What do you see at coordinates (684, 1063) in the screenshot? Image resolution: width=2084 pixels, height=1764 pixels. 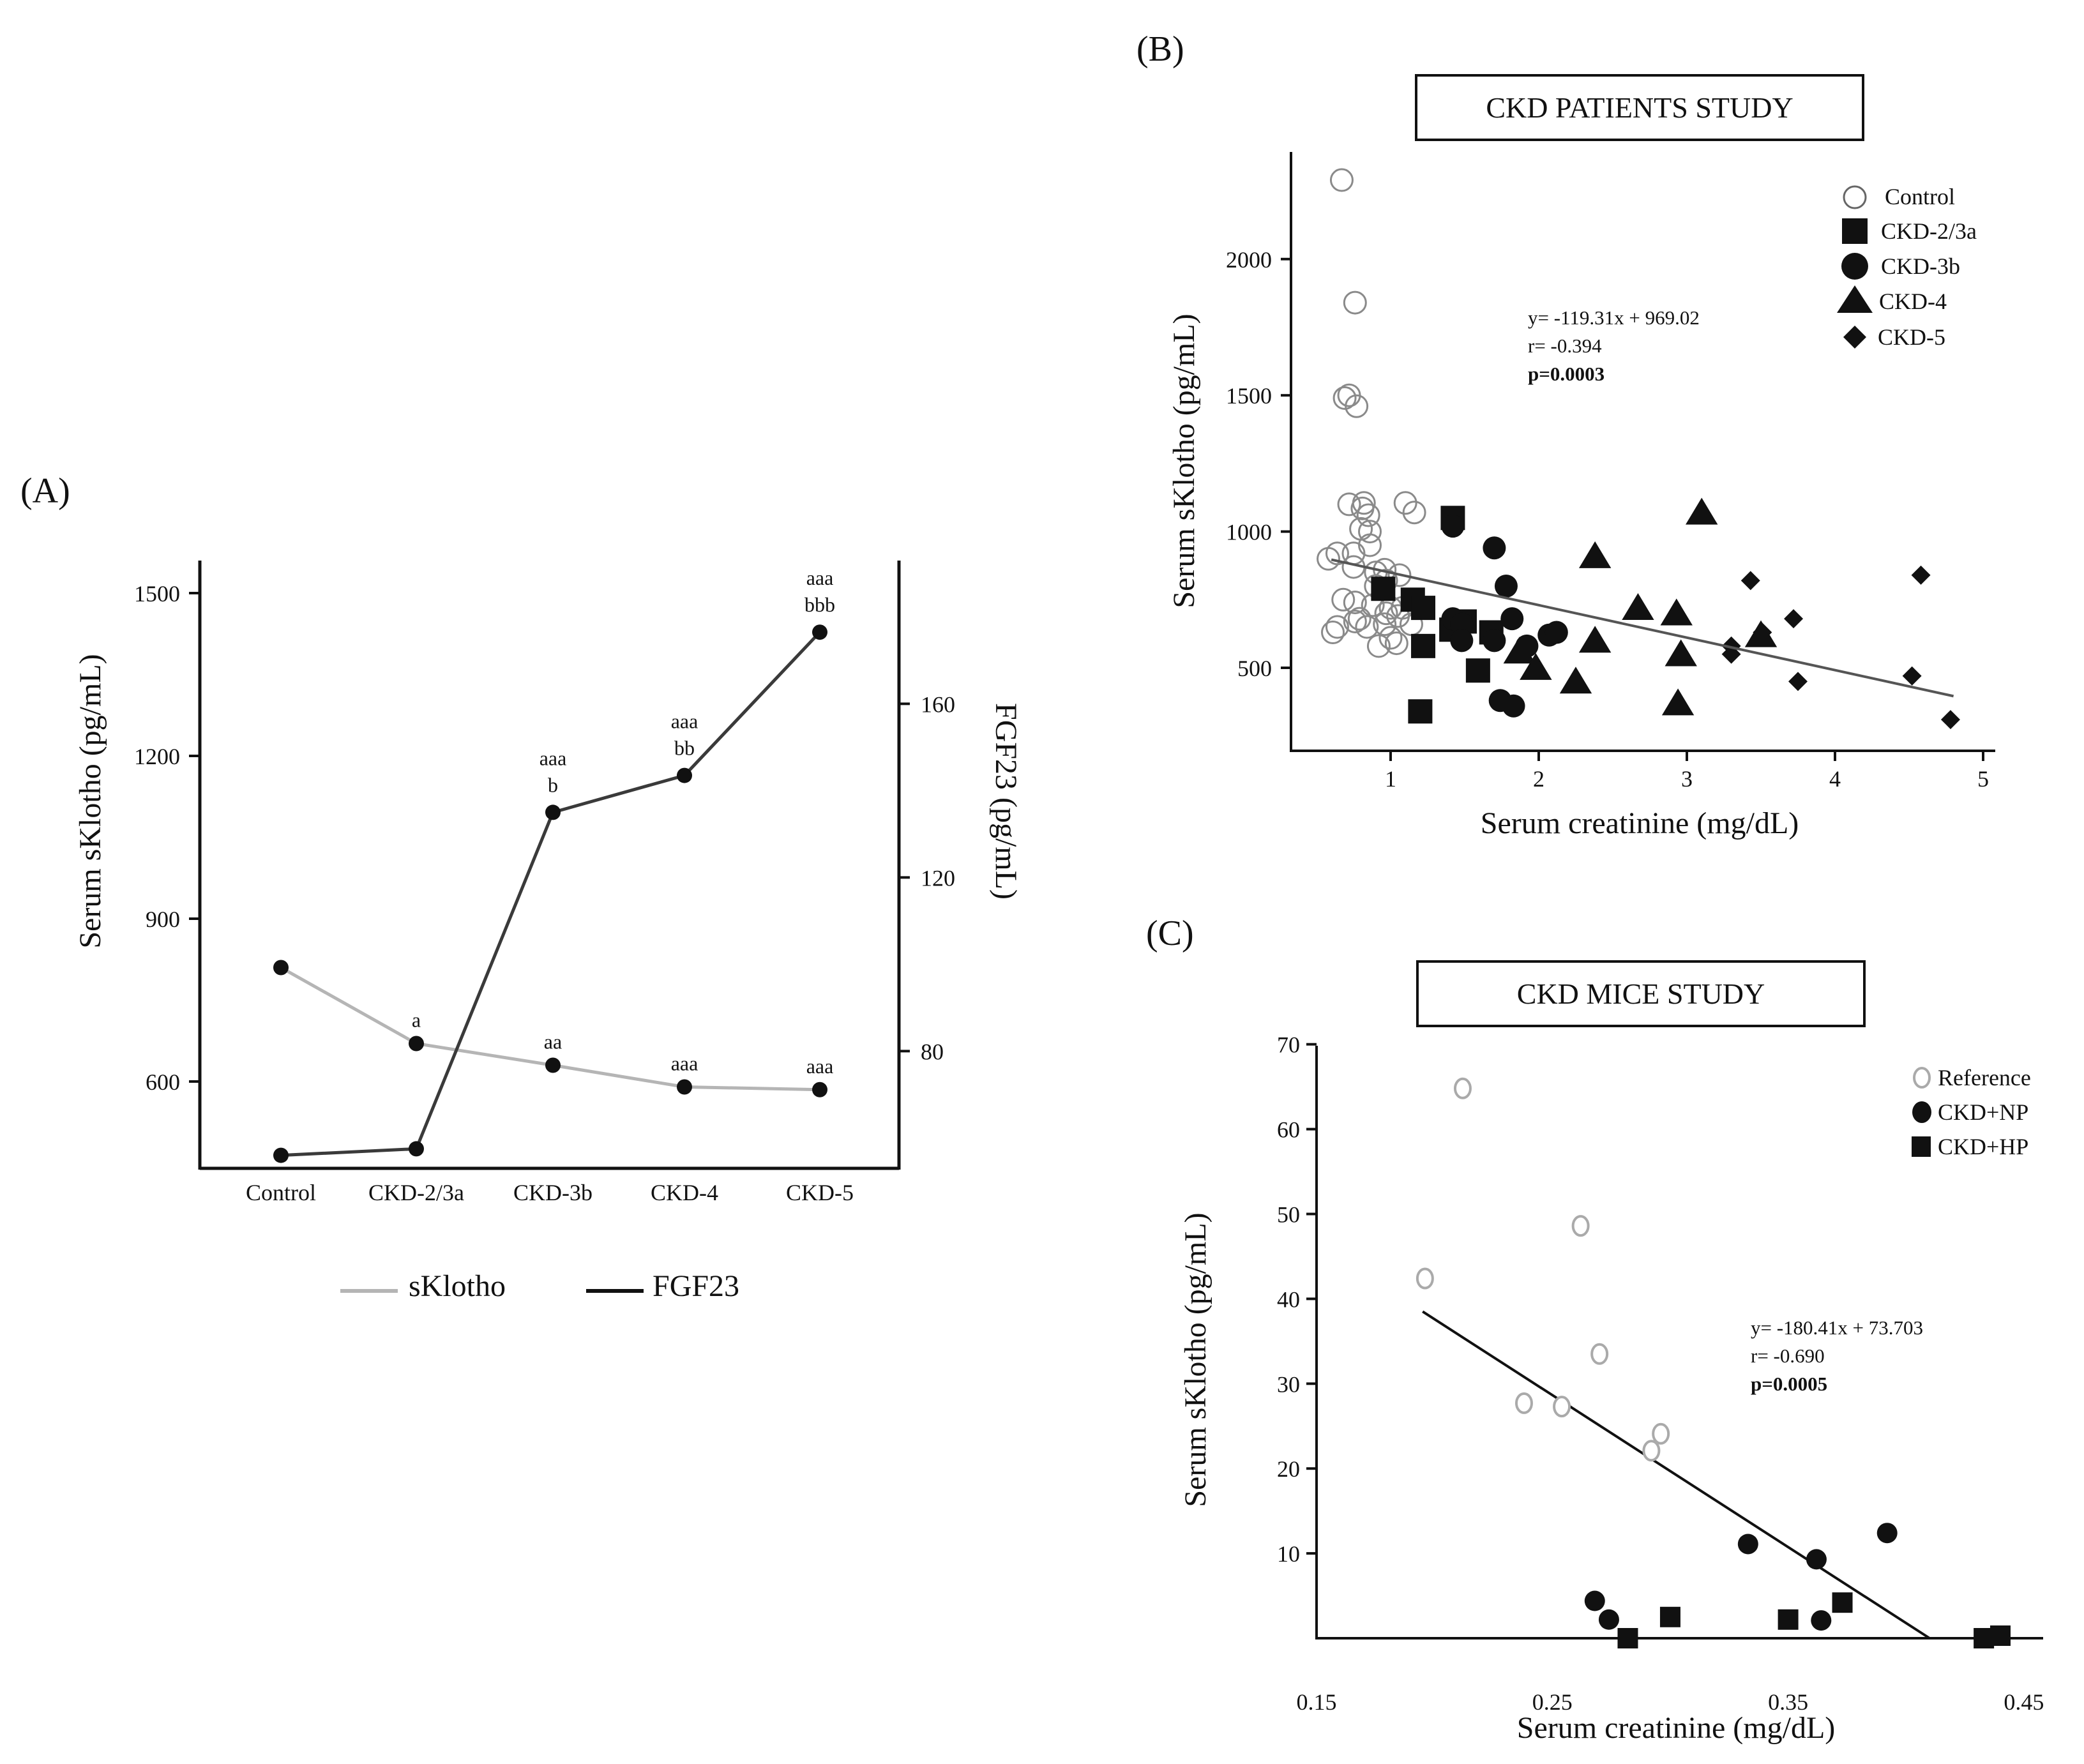 I see `a-annotation-sklotho: aaa` at bounding box center [684, 1063].